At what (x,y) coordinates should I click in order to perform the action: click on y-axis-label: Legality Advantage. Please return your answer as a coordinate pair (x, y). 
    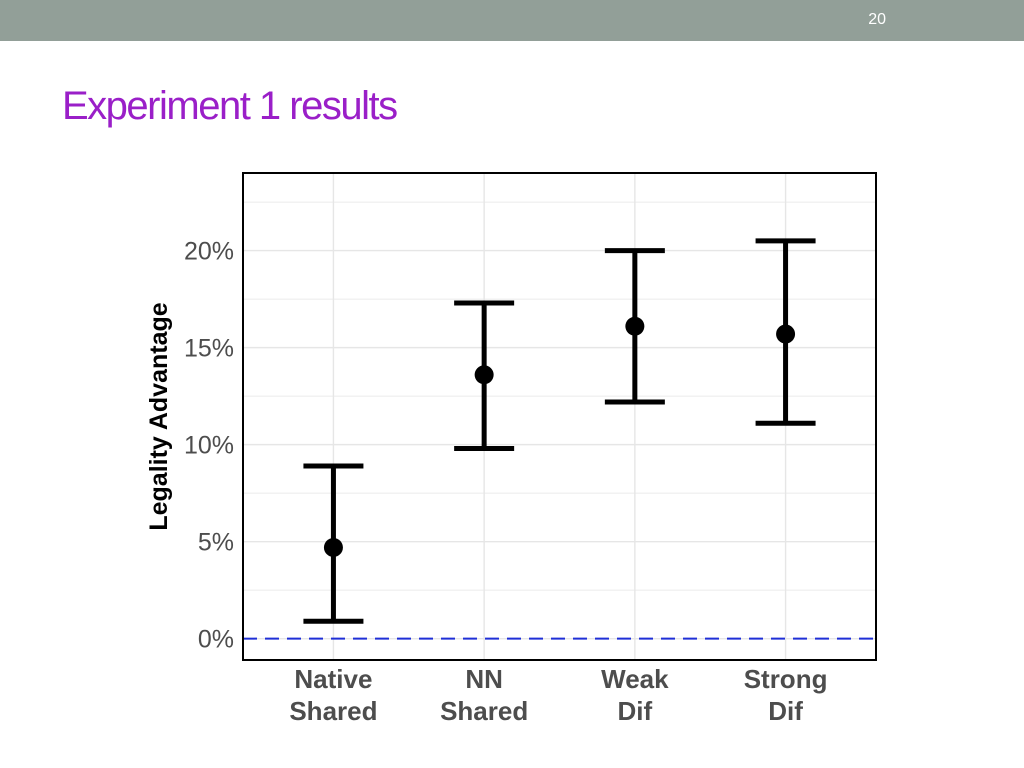
    Looking at the image, I should click on (159, 416).